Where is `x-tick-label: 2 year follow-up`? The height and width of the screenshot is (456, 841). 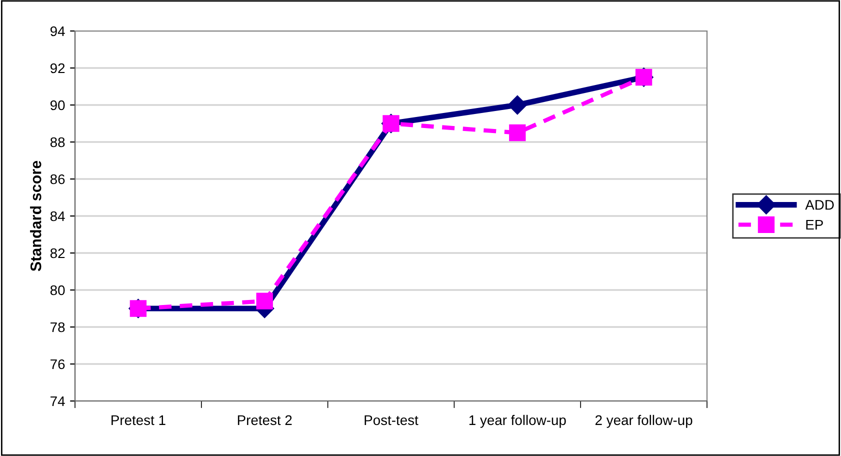 x-tick-label: 2 year follow-up is located at coordinates (643, 421).